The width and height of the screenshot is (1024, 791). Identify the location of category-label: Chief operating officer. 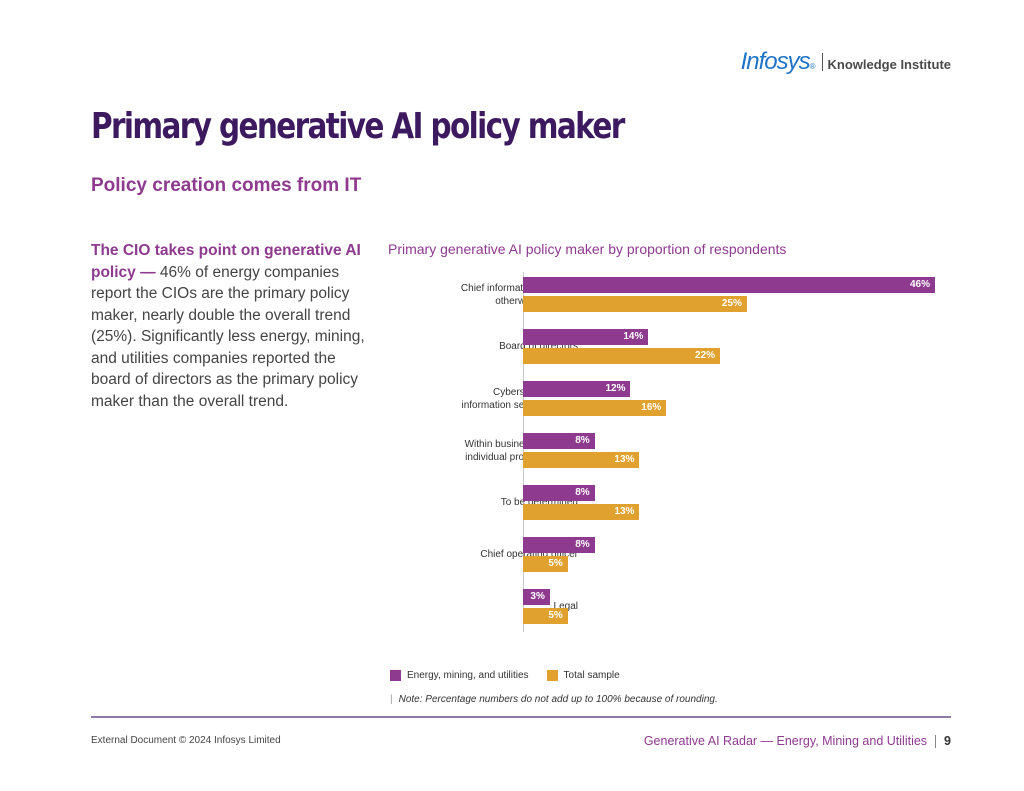
(529, 554).